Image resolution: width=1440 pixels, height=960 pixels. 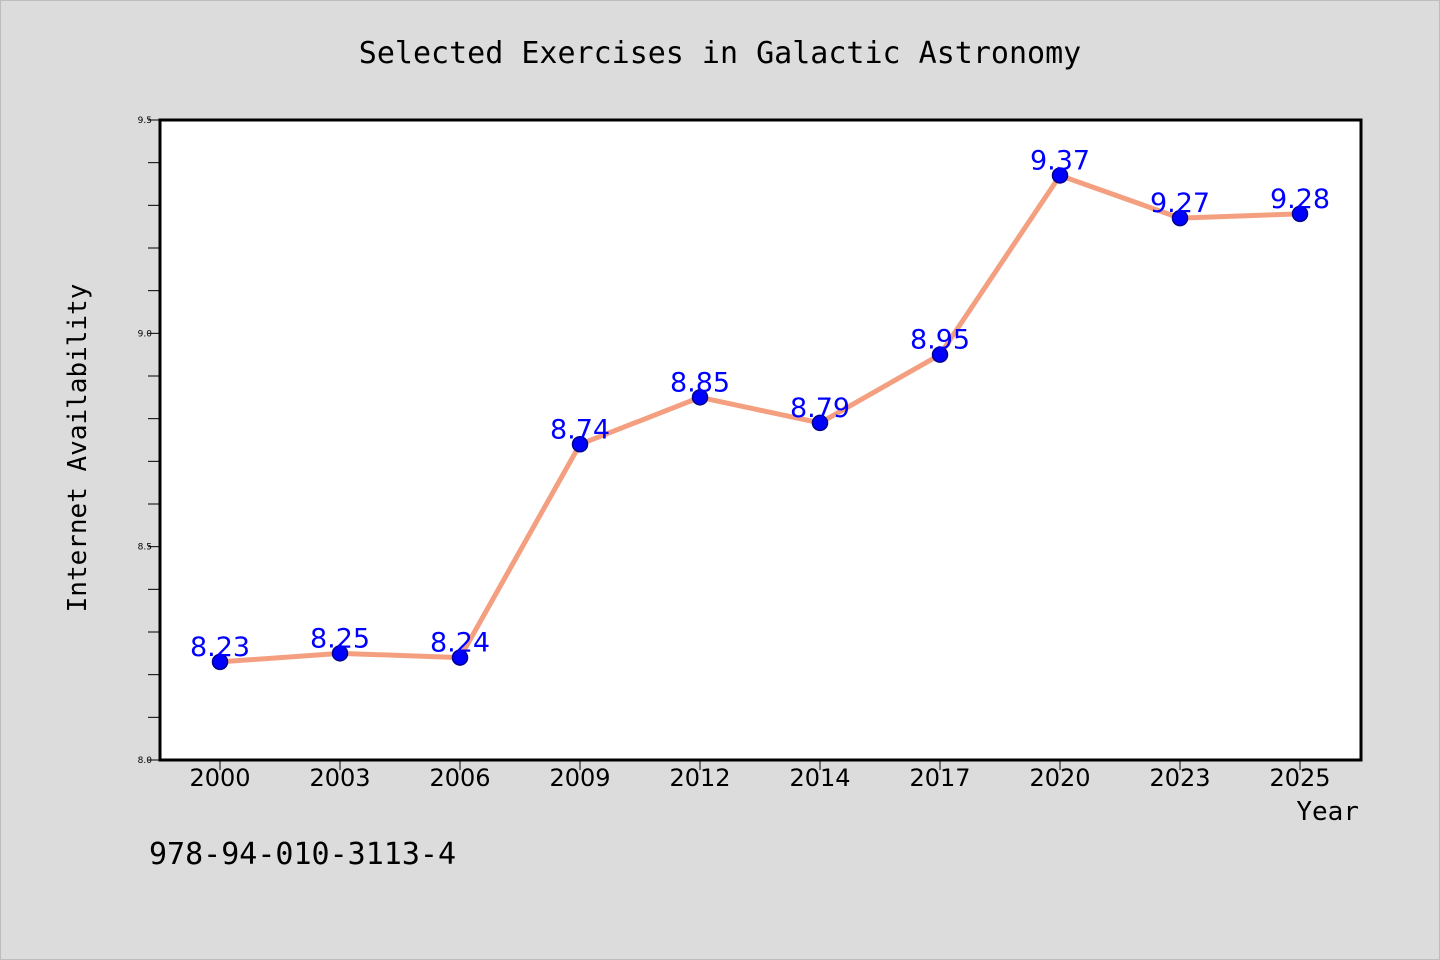 What do you see at coordinates (145, 334) in the screenshot?
I see `y-tick-label: 9.0` at bounding box center [145, 334].